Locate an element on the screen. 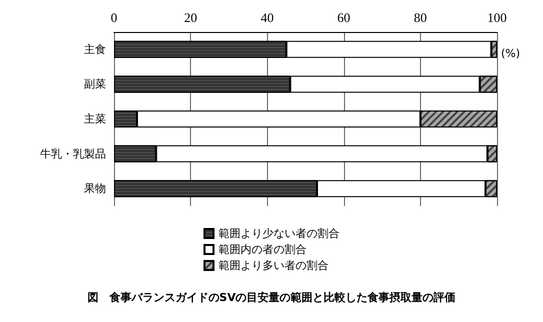  x-tick-label: 60 is located at coordinates (343, 17).